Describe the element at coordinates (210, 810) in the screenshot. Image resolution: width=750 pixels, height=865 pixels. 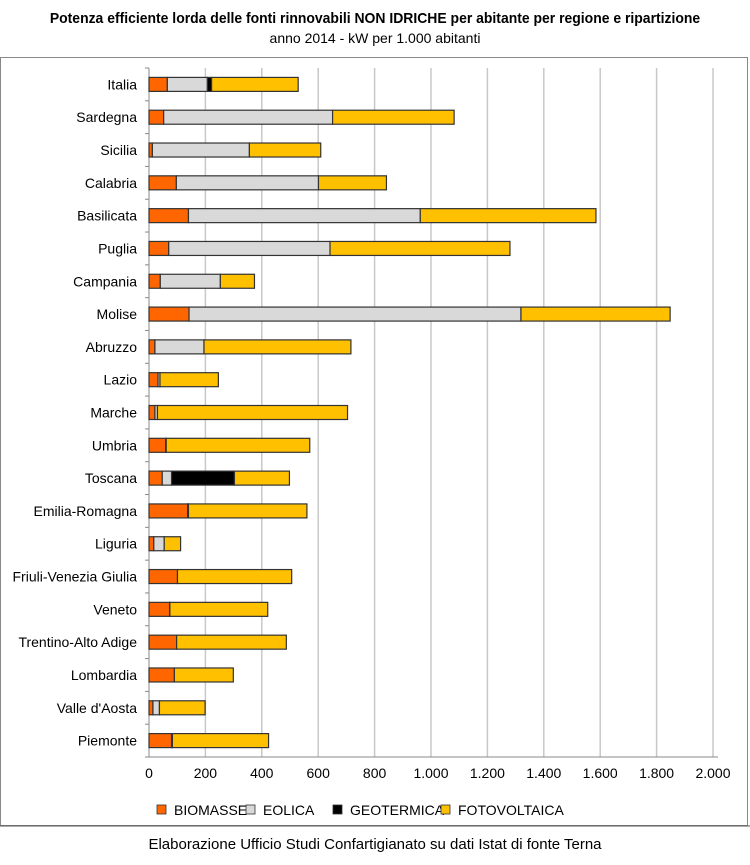
I see `legend-label: BIOMASSE` at that location.